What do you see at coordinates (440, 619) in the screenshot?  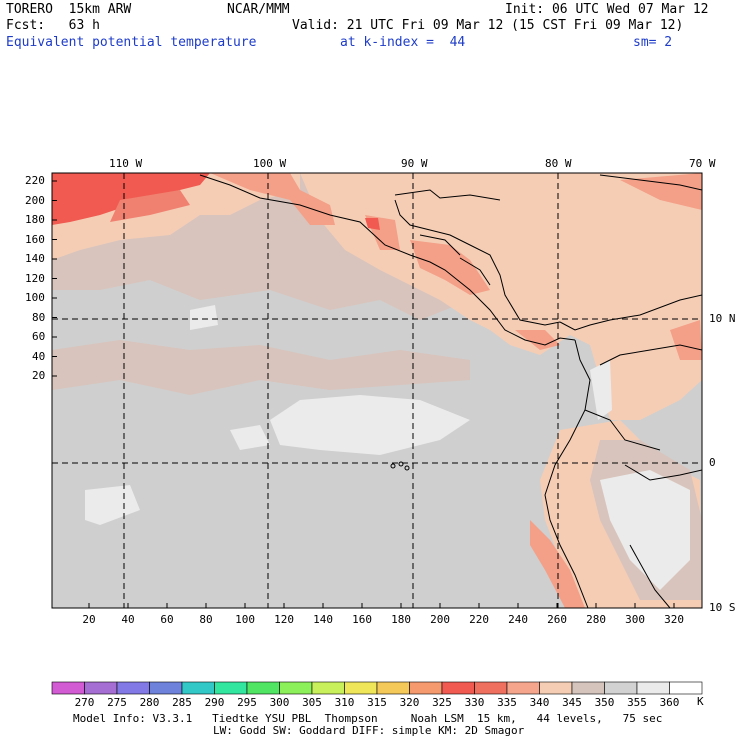 I see `x-tick-label: 200` at bounding box center [440, 619].